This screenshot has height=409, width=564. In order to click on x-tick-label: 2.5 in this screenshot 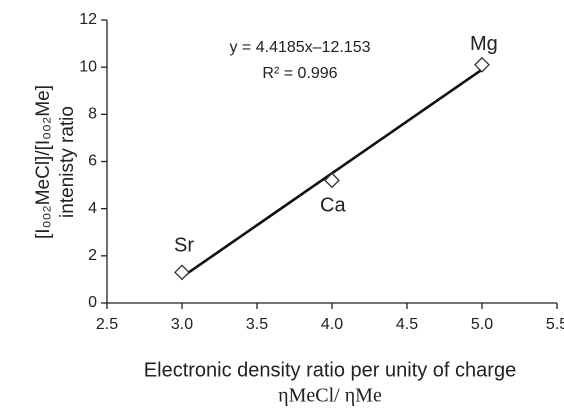, I will do `click(107, 324)`.